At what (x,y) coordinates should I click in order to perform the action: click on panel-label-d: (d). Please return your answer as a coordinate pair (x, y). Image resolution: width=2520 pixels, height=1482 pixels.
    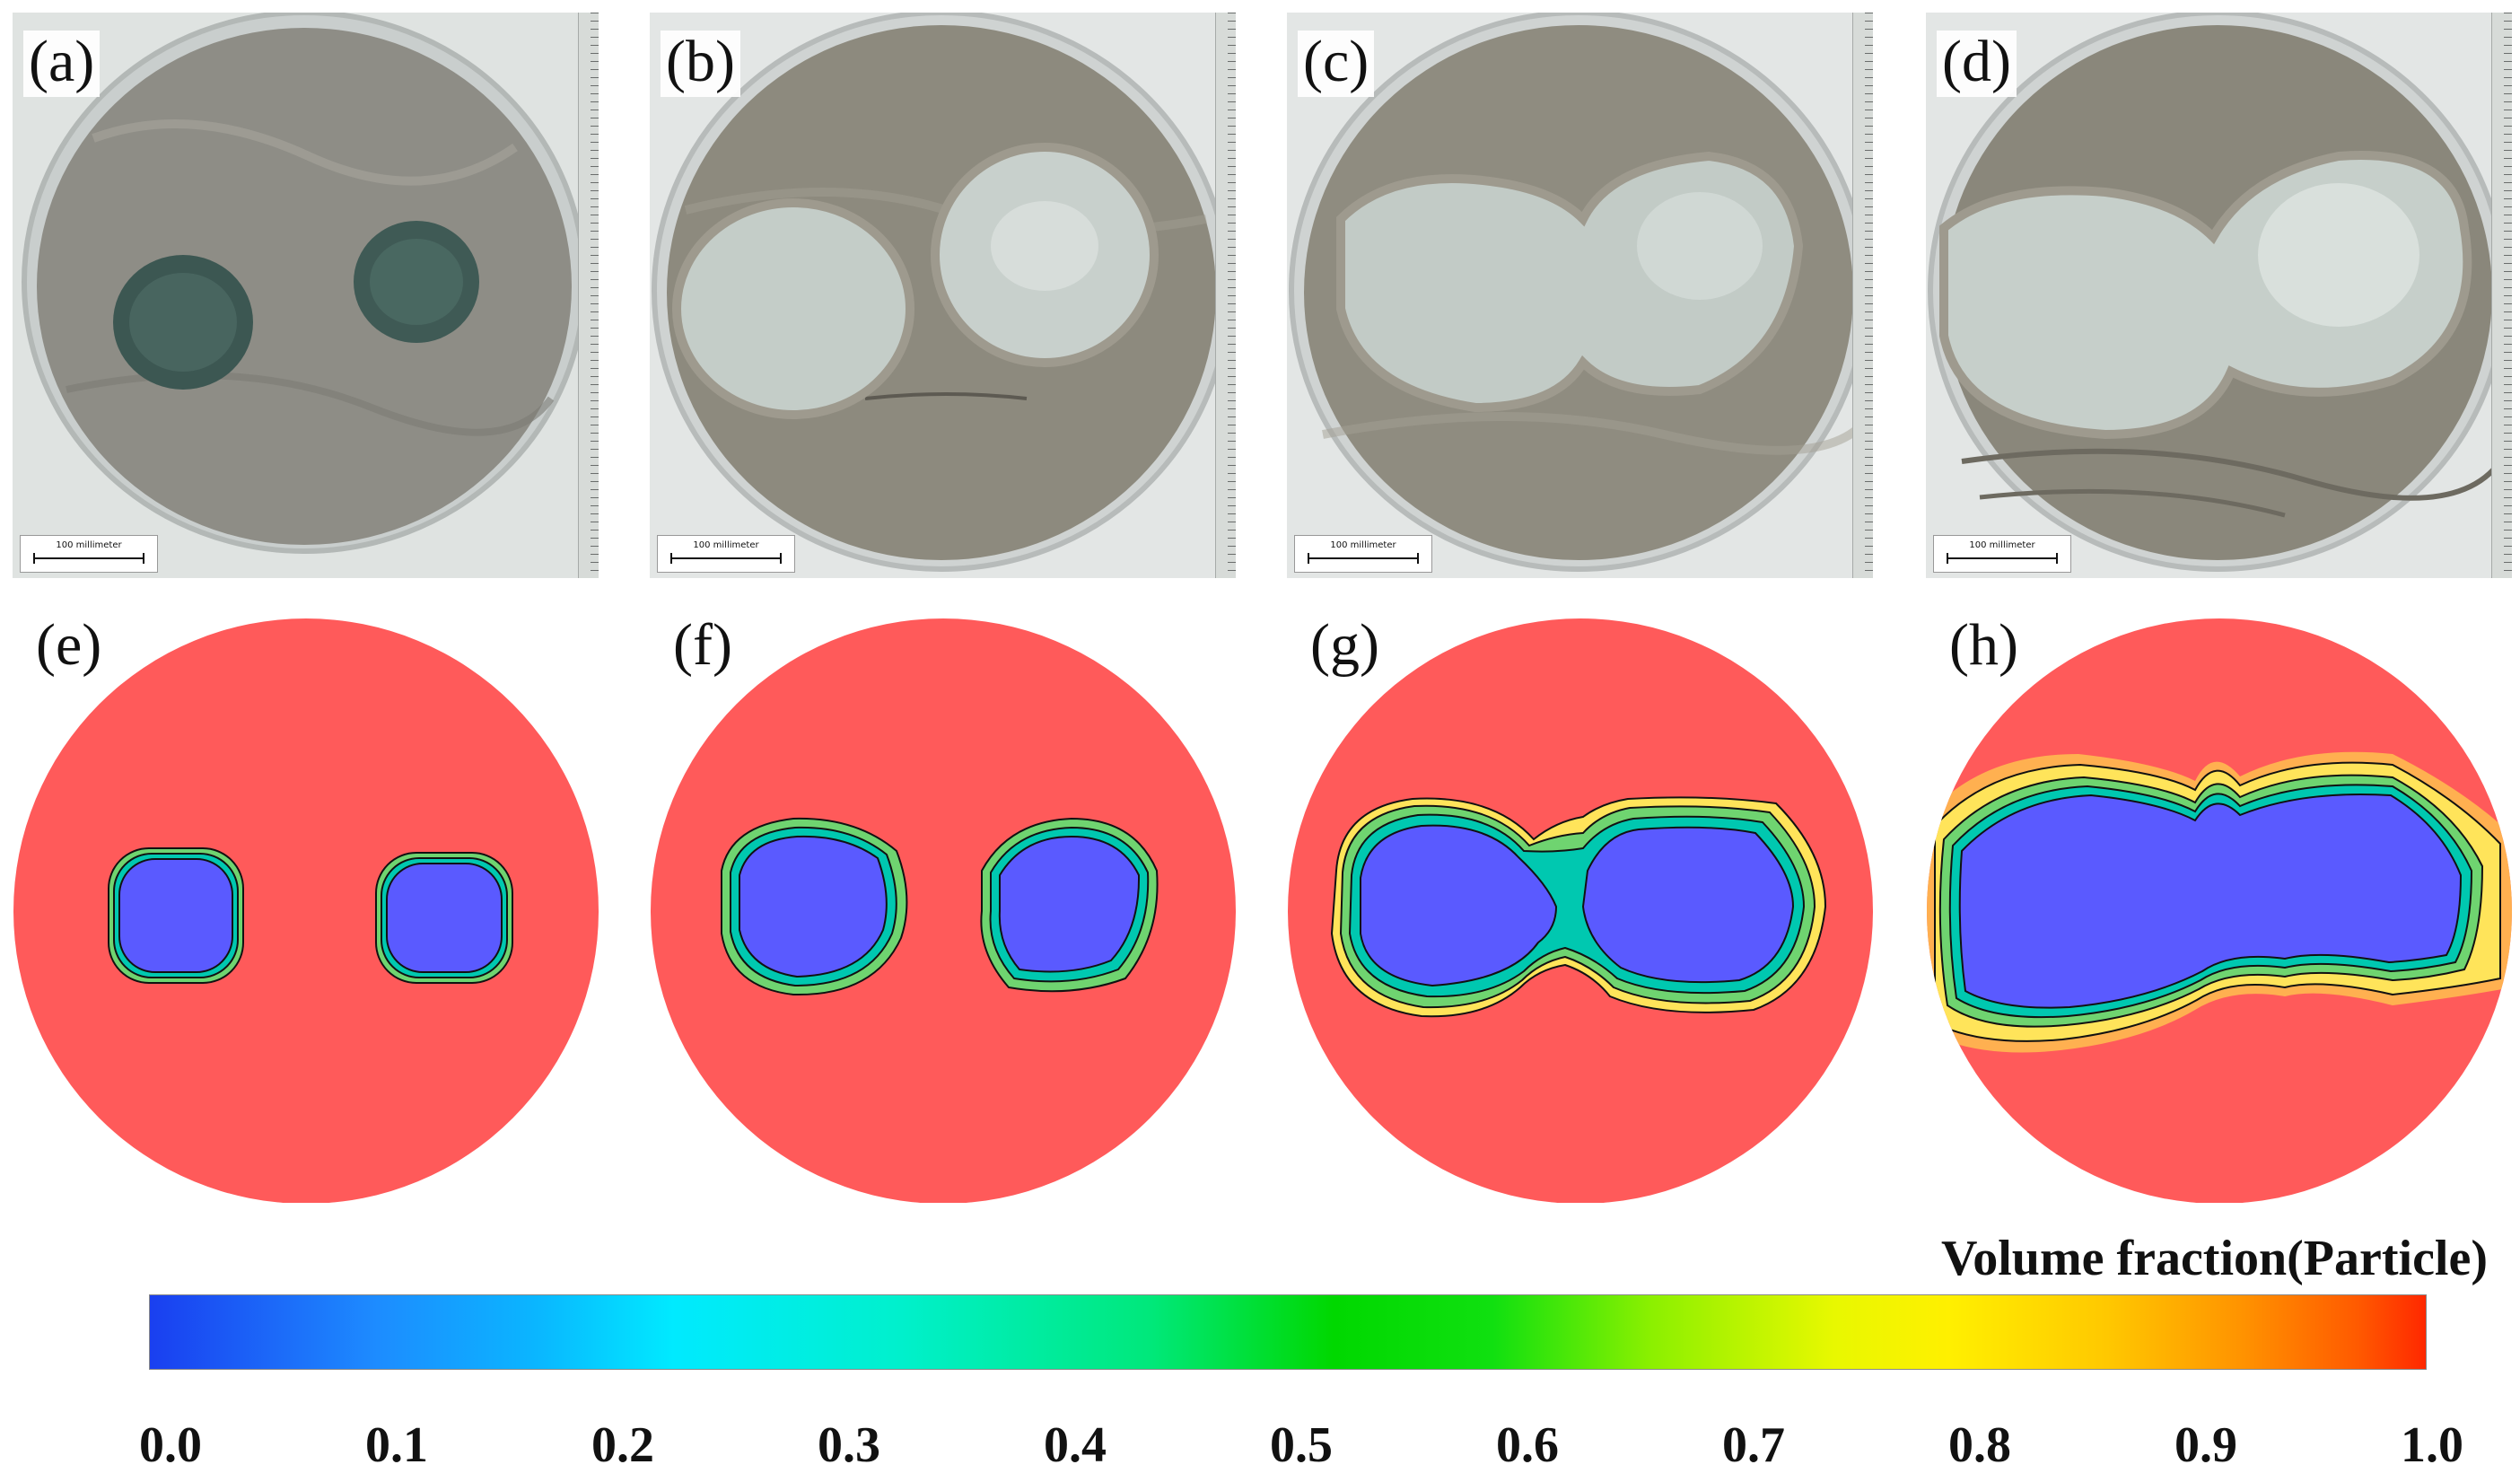
    Looking at the image, I should click on (1977, 64).